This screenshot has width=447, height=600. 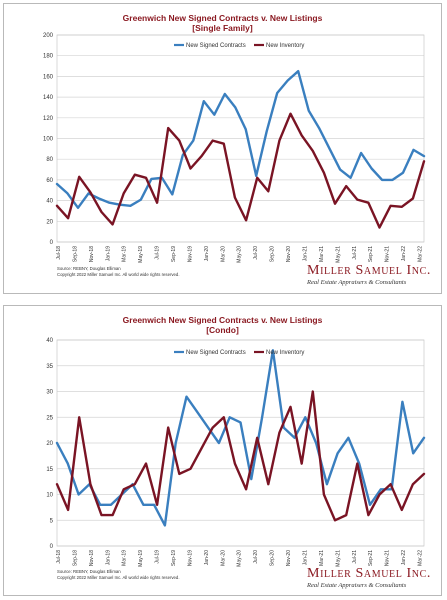 I want to click on x-tick-label: Nov-18, so click(x=92, y=558).